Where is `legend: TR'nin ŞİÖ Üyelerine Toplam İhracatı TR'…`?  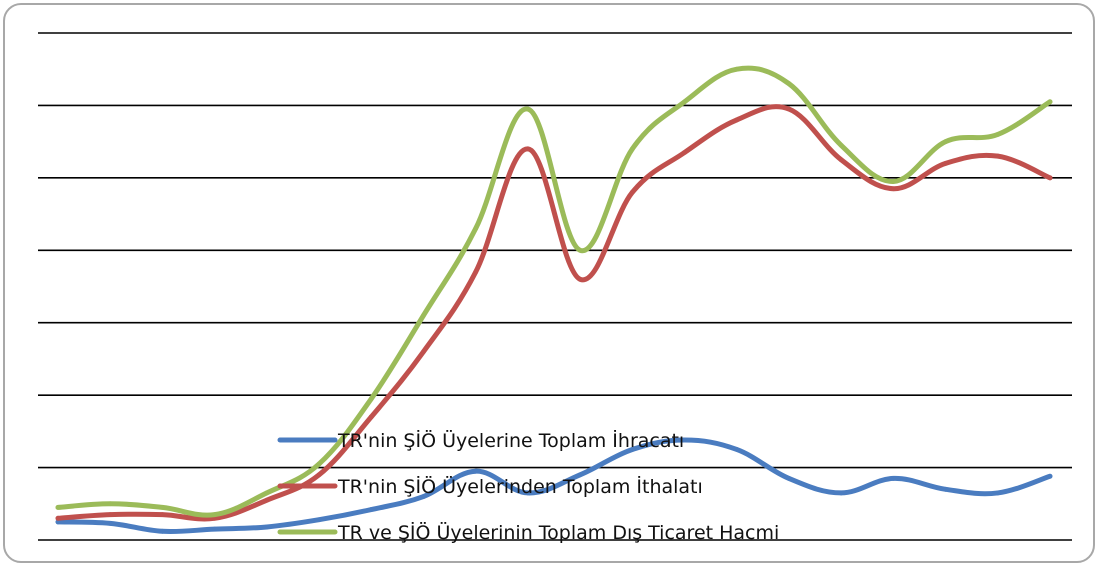
legend: TR'nin ŞİÖ Üyelerine Toplam İhracatı TR'… is located at coordinates (528, 486).